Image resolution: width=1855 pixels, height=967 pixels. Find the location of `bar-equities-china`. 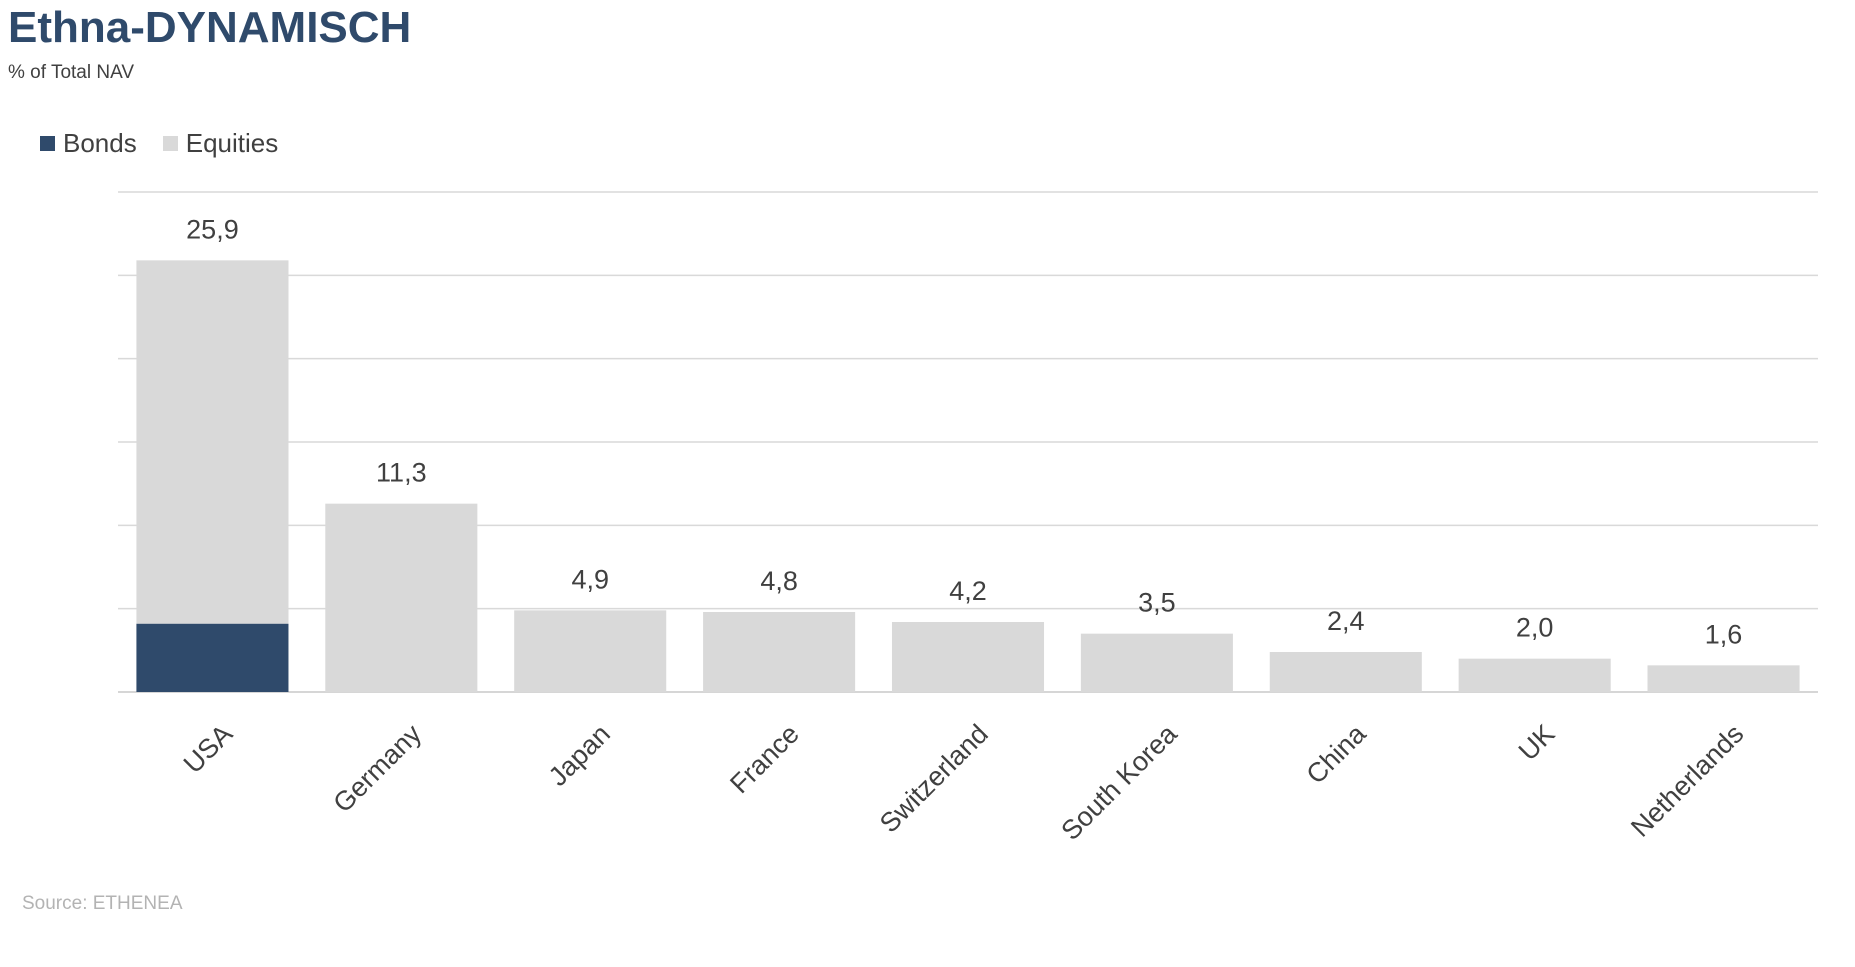

bar-equities-china is located at coordinates (1345, 672).